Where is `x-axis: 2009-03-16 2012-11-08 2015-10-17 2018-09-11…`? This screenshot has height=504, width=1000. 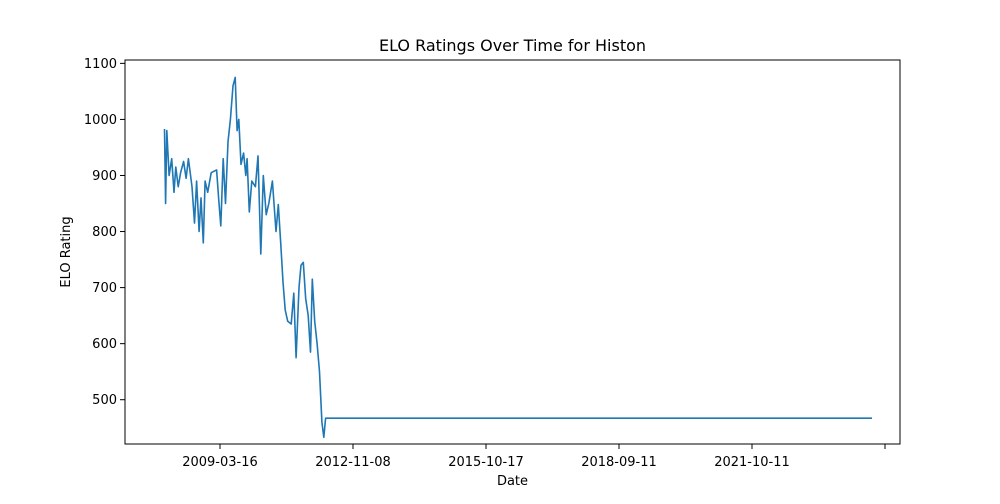 x-axis: 2009-03-16 2012-11-08 2015-10-17 2018-09-11… is located at coordinates (534, 457).